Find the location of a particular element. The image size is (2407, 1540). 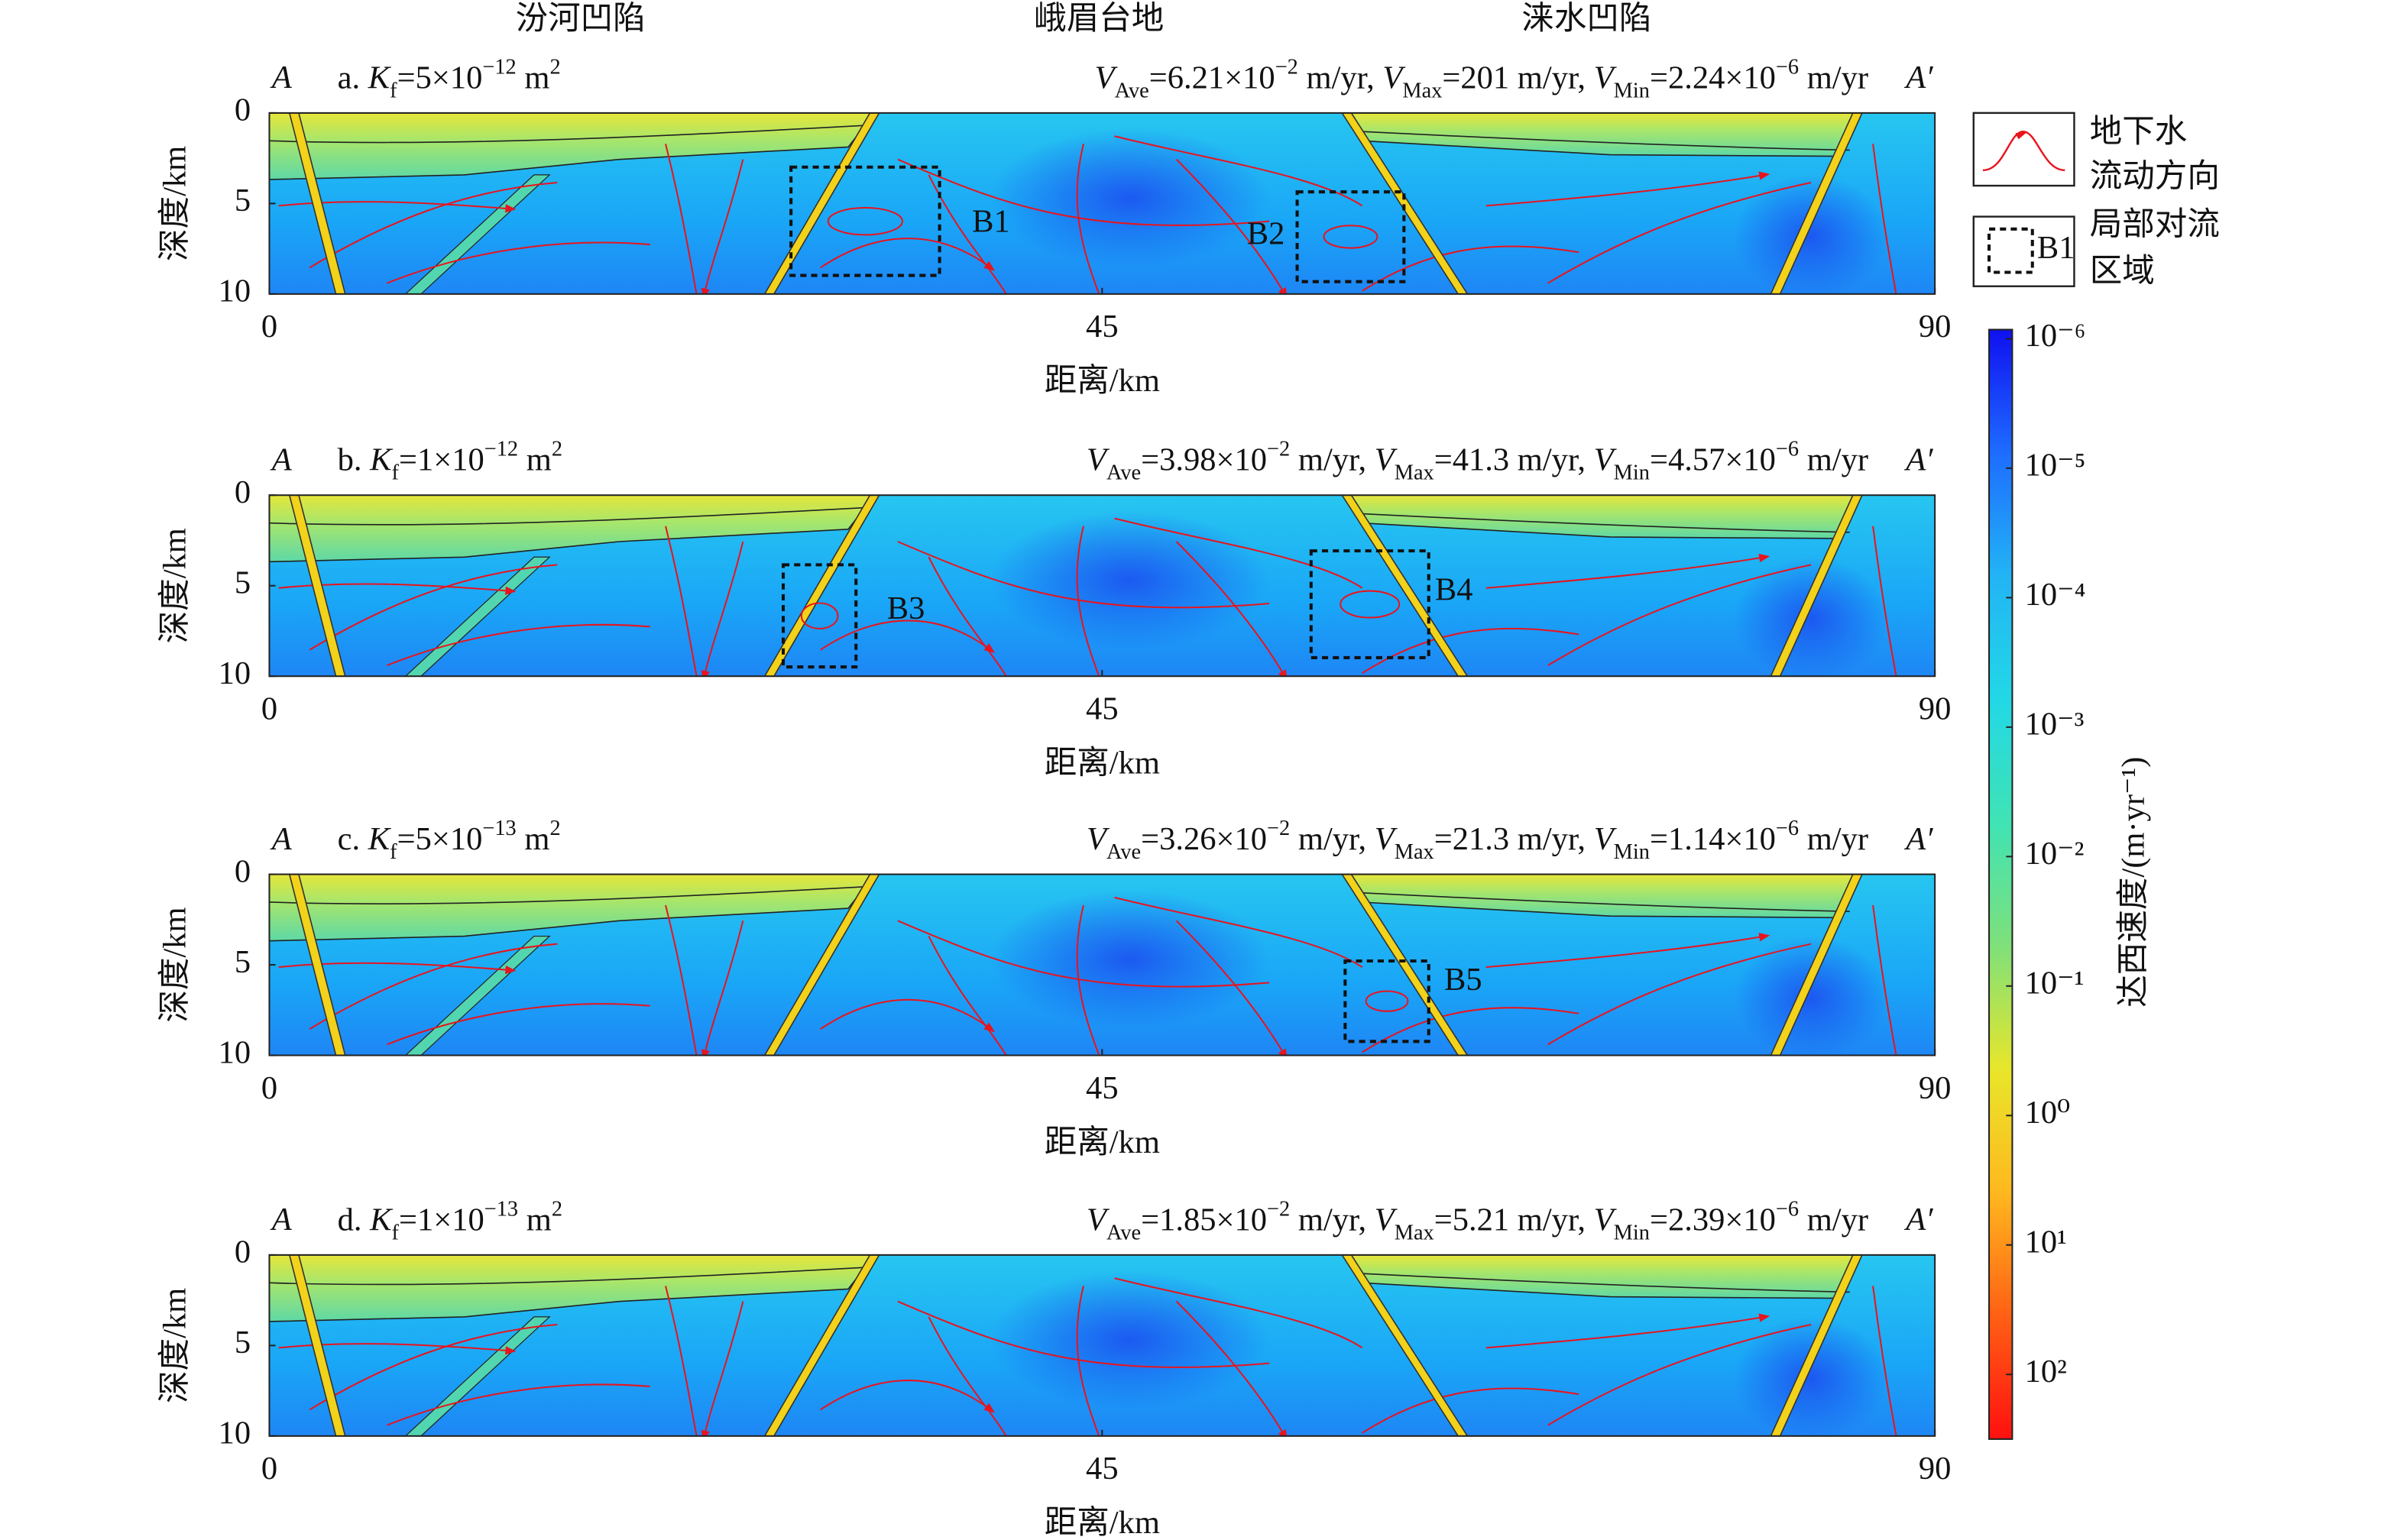

superscript: −13 is located at coordinates (499, 828).